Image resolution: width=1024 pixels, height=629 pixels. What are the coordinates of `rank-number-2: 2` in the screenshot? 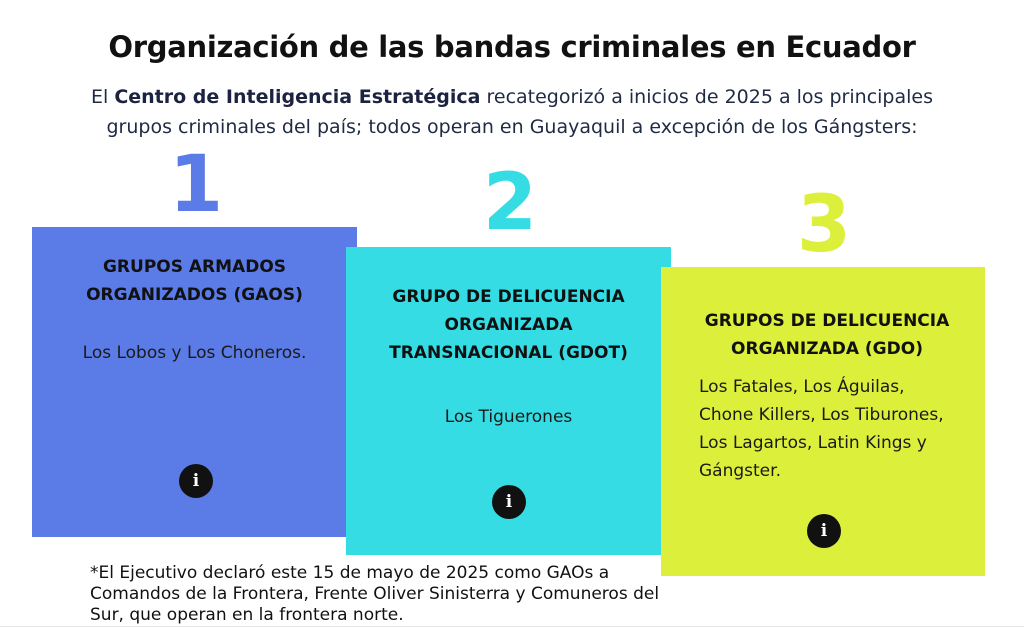 It's located at (510, 203).